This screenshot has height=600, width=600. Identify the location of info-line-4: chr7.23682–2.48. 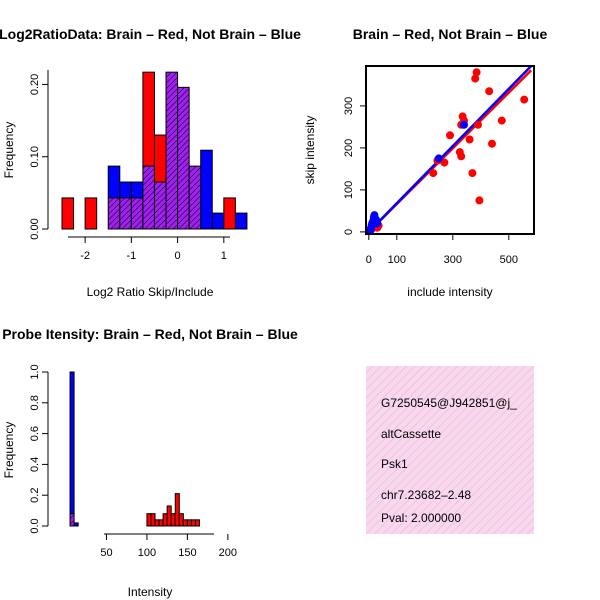
(426, 495).